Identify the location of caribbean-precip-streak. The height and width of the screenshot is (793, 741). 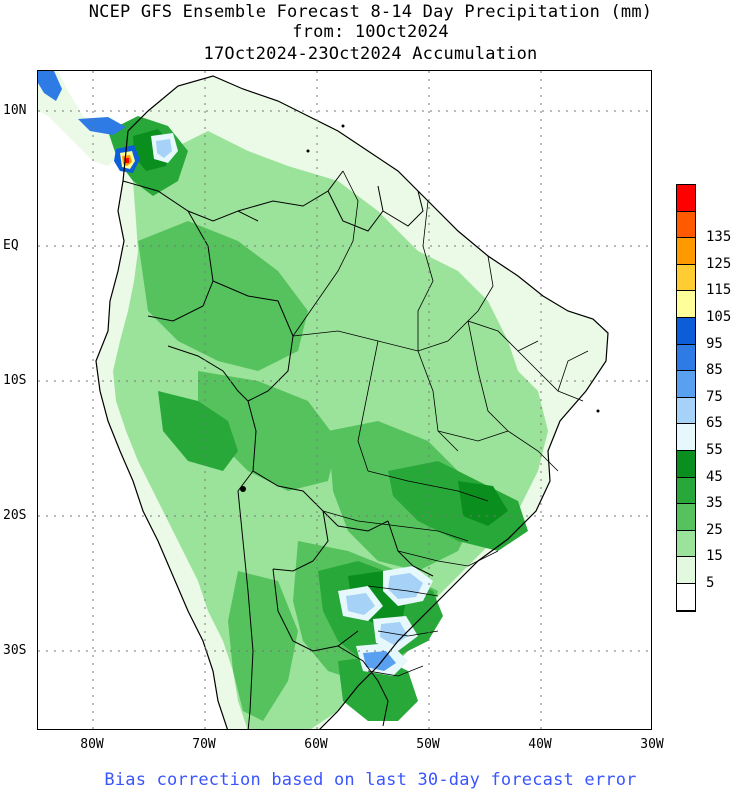
(50, 86).